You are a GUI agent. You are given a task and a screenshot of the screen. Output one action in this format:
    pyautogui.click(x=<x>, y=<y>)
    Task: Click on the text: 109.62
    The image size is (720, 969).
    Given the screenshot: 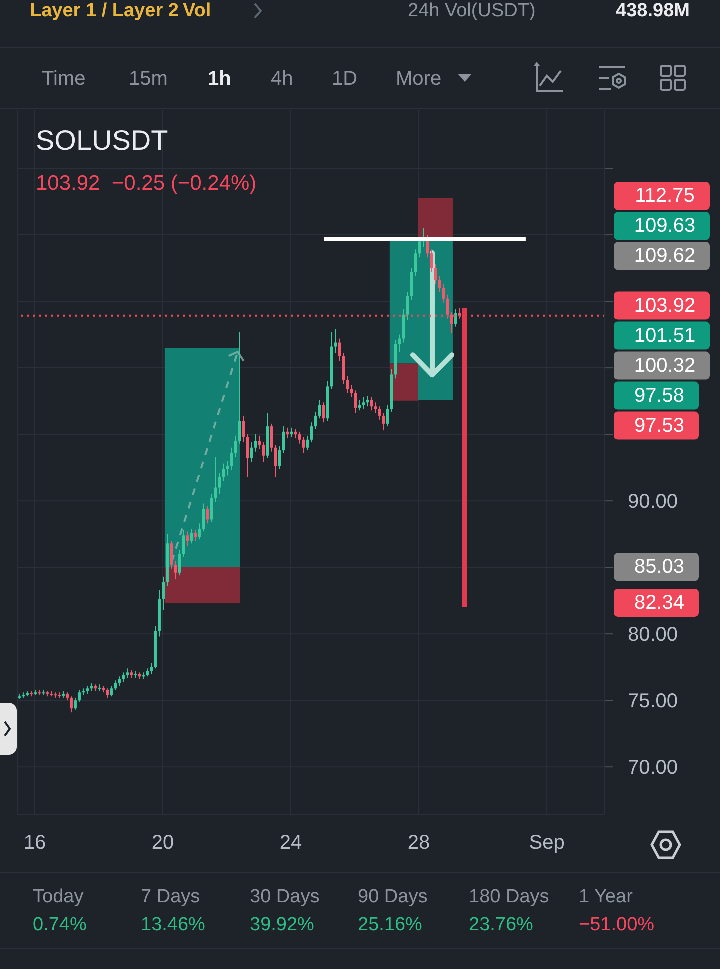 What is the action you would take?
    pyautogui.click(x=665, y=256)
    